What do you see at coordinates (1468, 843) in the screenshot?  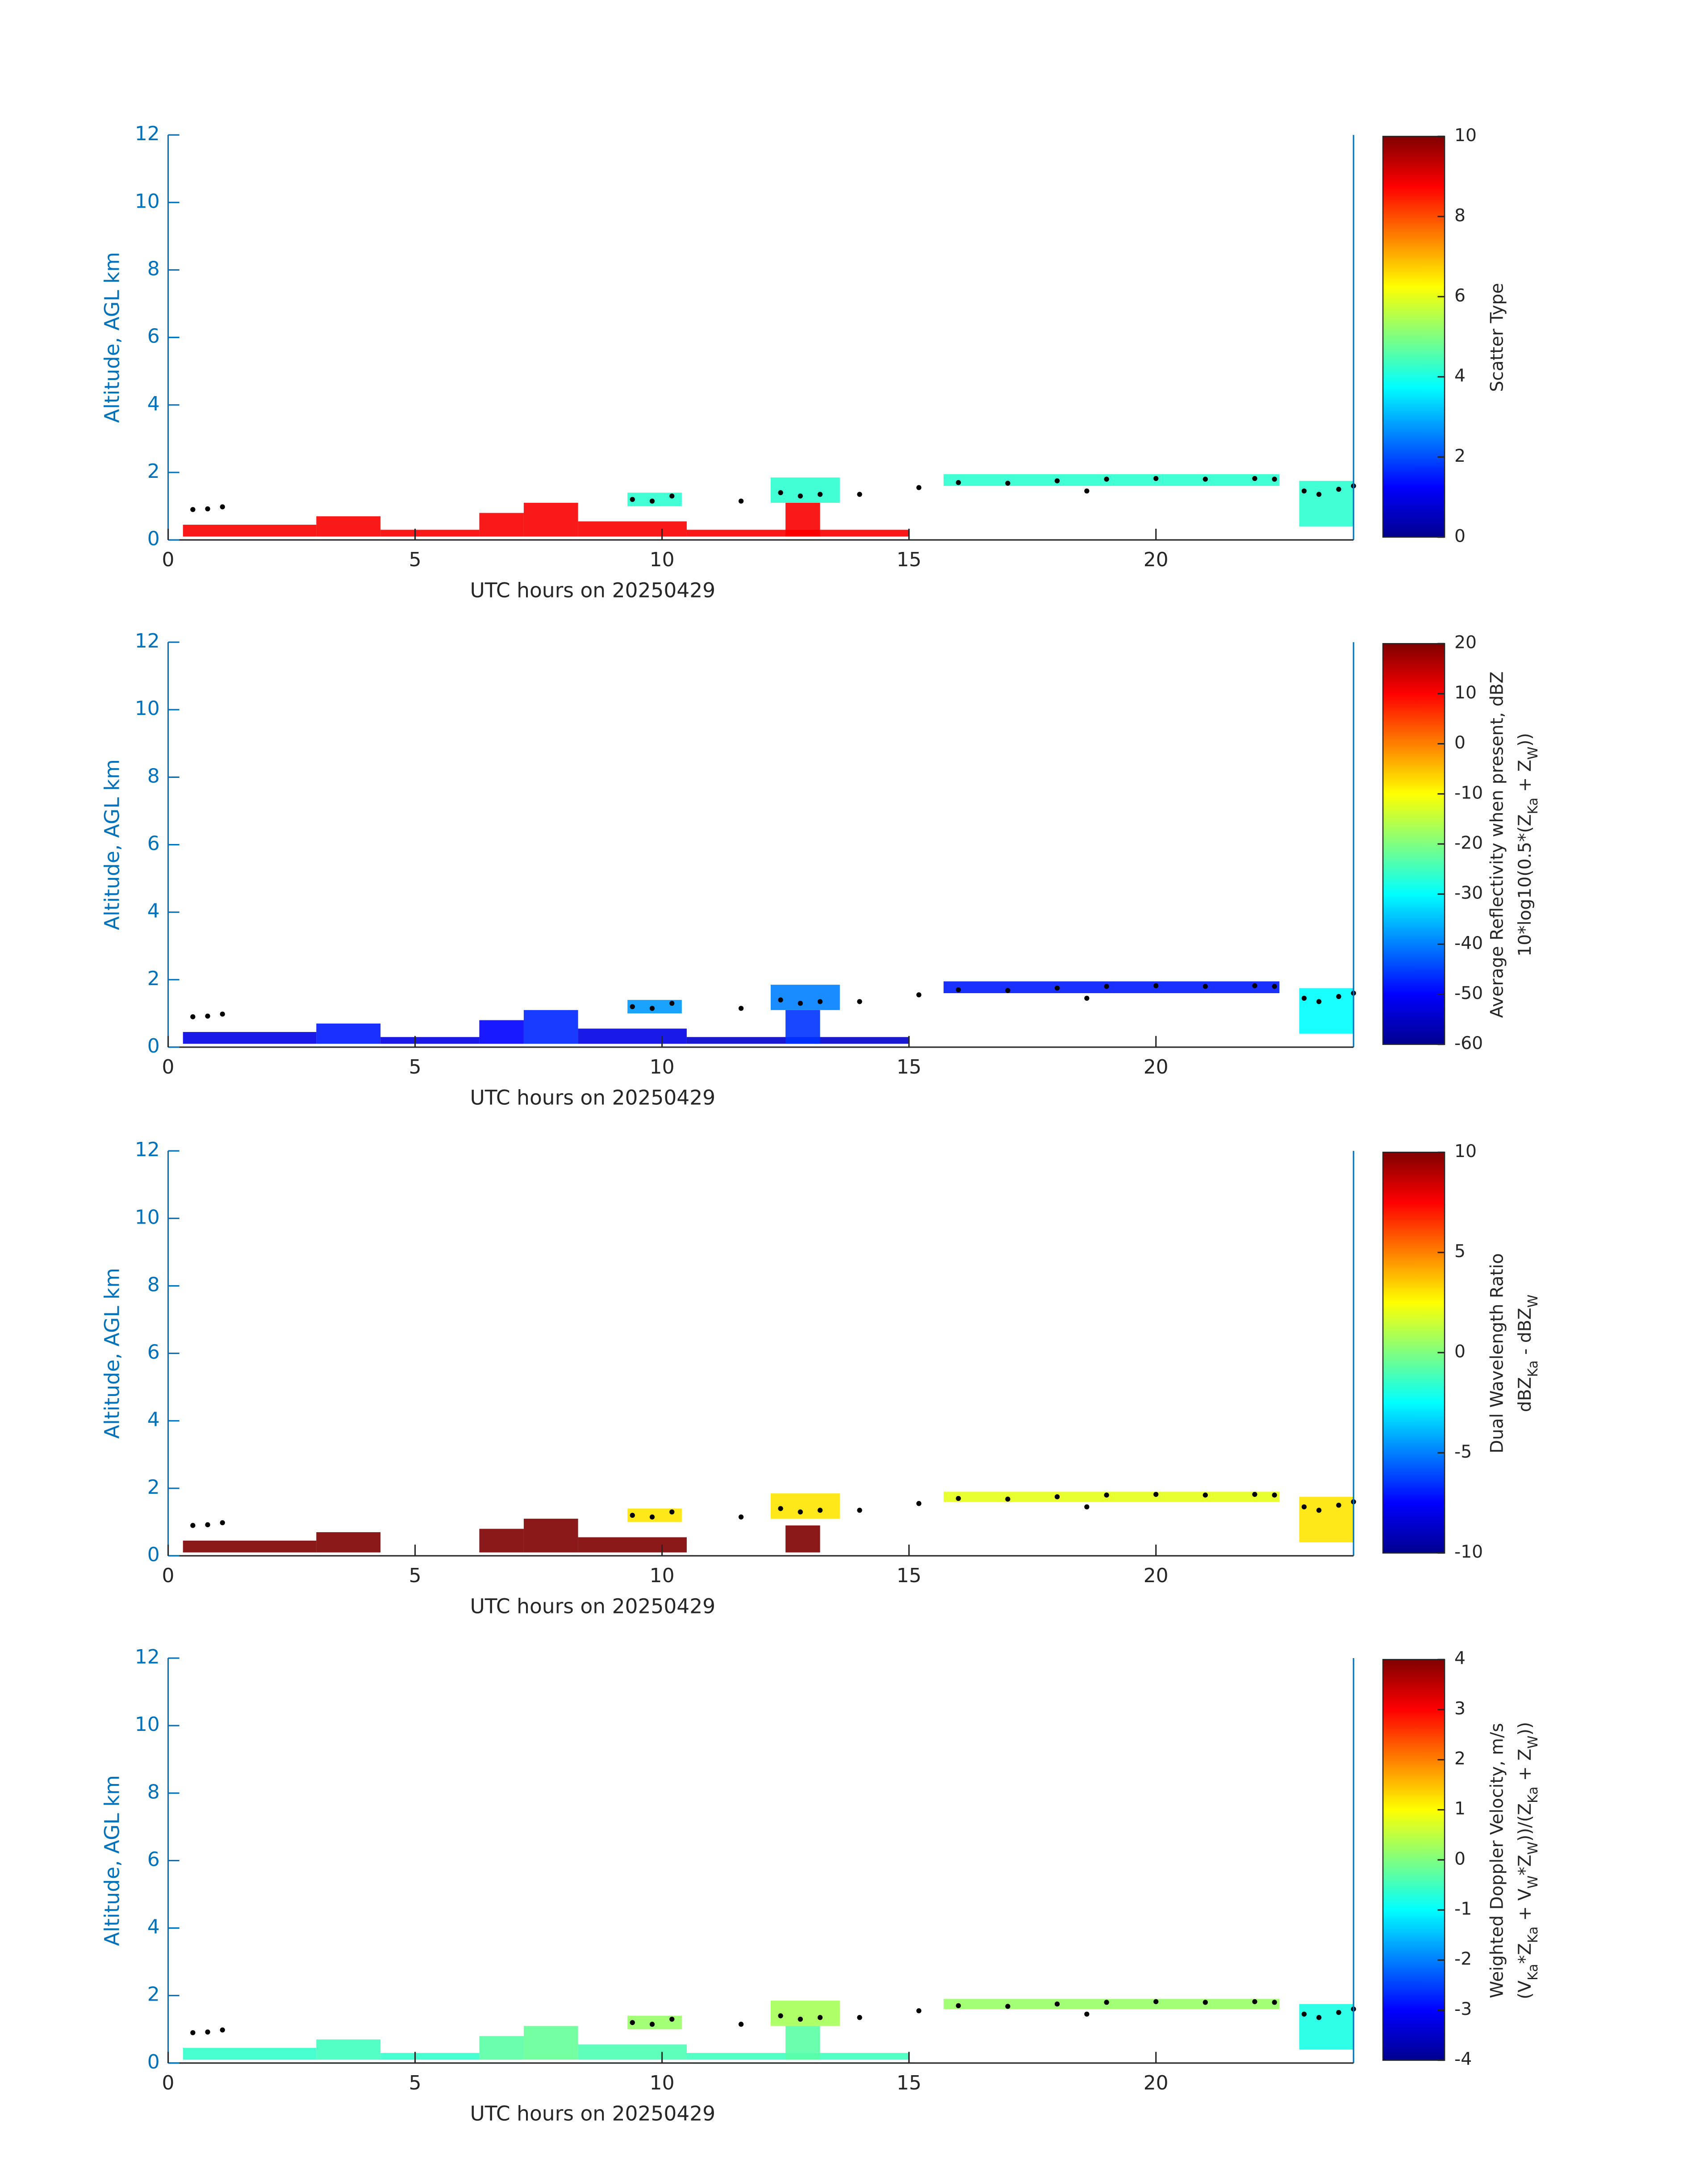 I see `colorbar-tick-label: -20` at bounding box center [1468, 843].